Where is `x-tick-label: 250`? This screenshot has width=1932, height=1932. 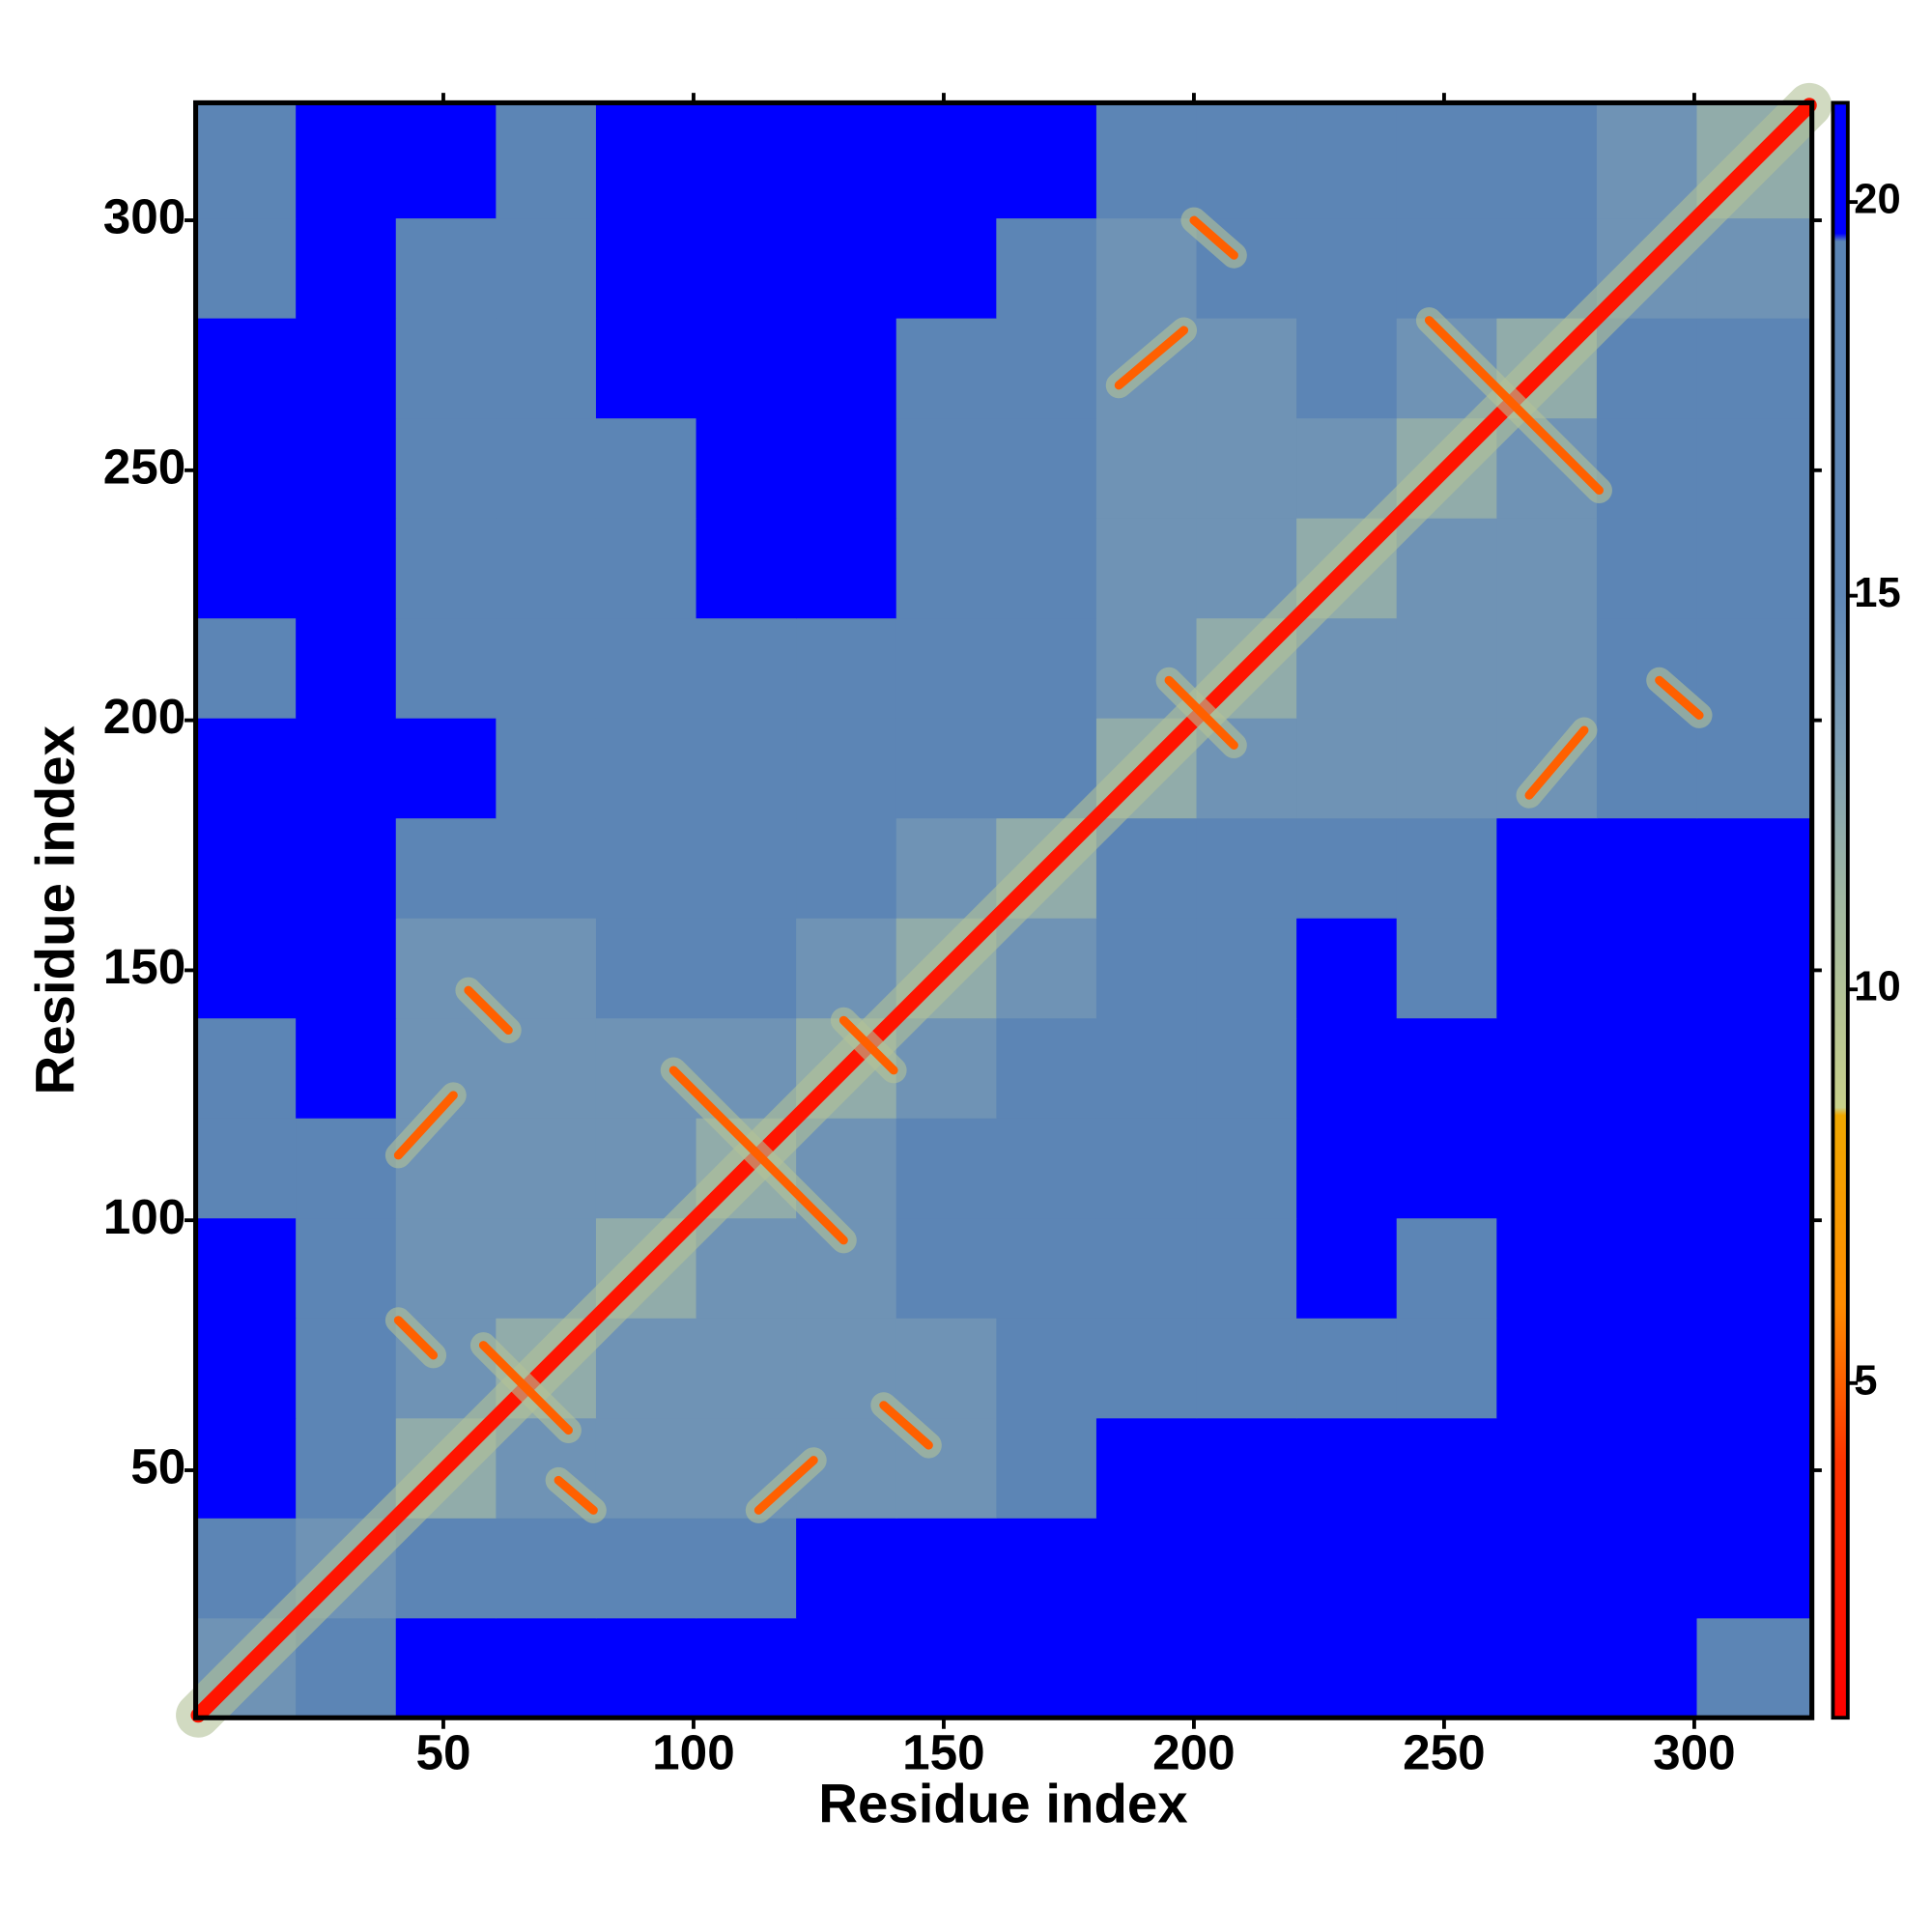 x-tick-label: 250 is located at coordinates (1444, 1751).